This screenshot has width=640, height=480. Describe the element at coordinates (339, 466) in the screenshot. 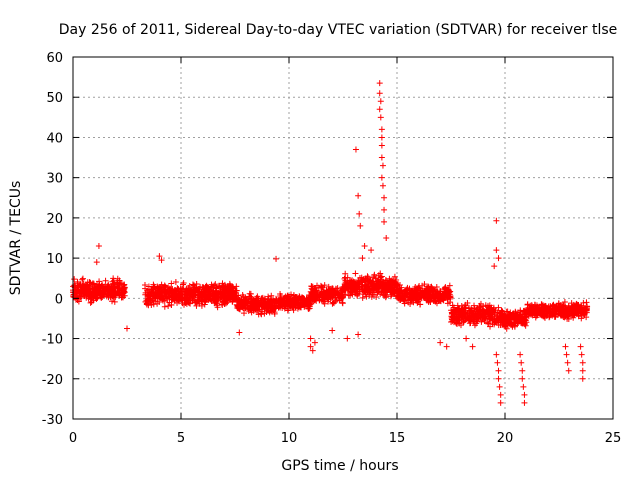

I see `x-axis-label: GPS time / hours` at that location.